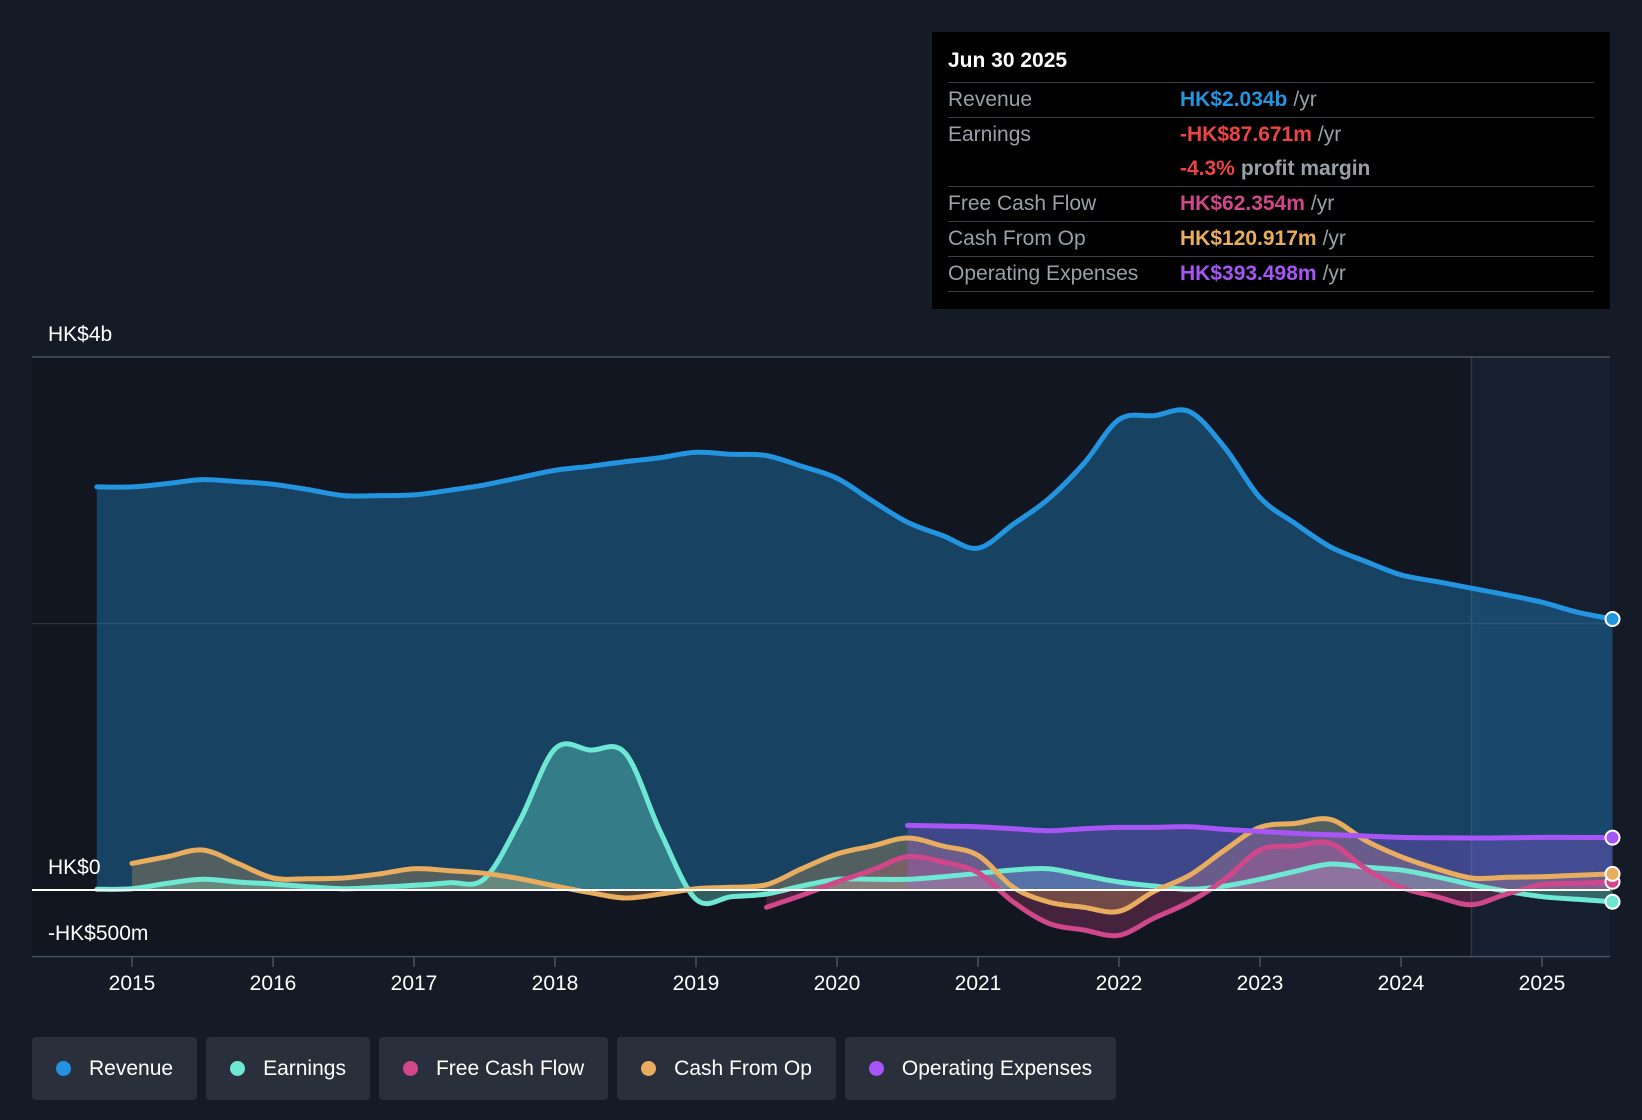  I want to click on legend-label: Revenue, so click(131, 1068).